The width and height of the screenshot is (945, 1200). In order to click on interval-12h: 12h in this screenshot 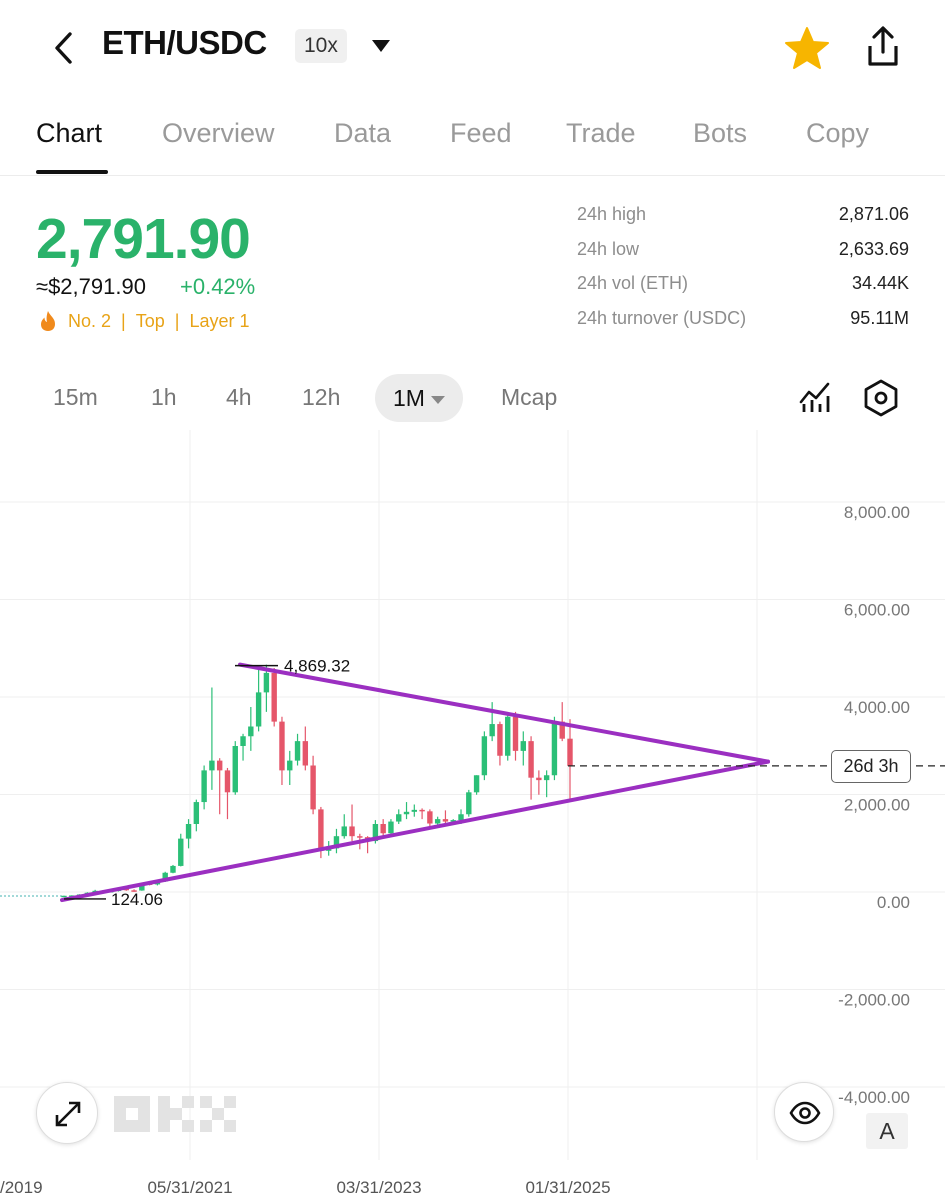, I will do `click(321, 397)`.